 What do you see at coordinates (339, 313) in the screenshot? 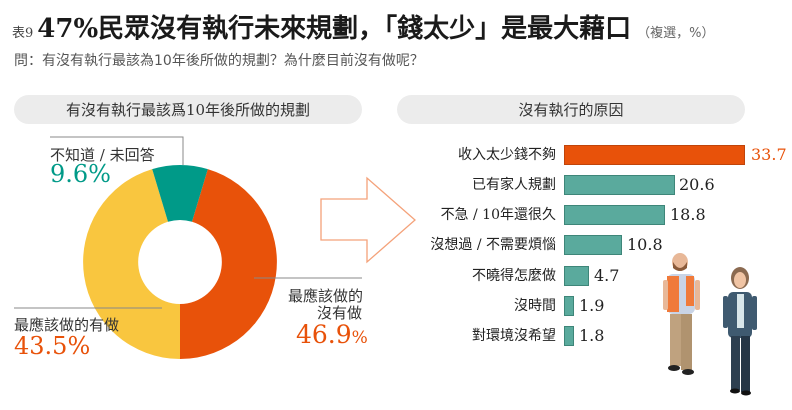
I see `label-didnt-line2: 沒有做` at bounding box center [339, 313].